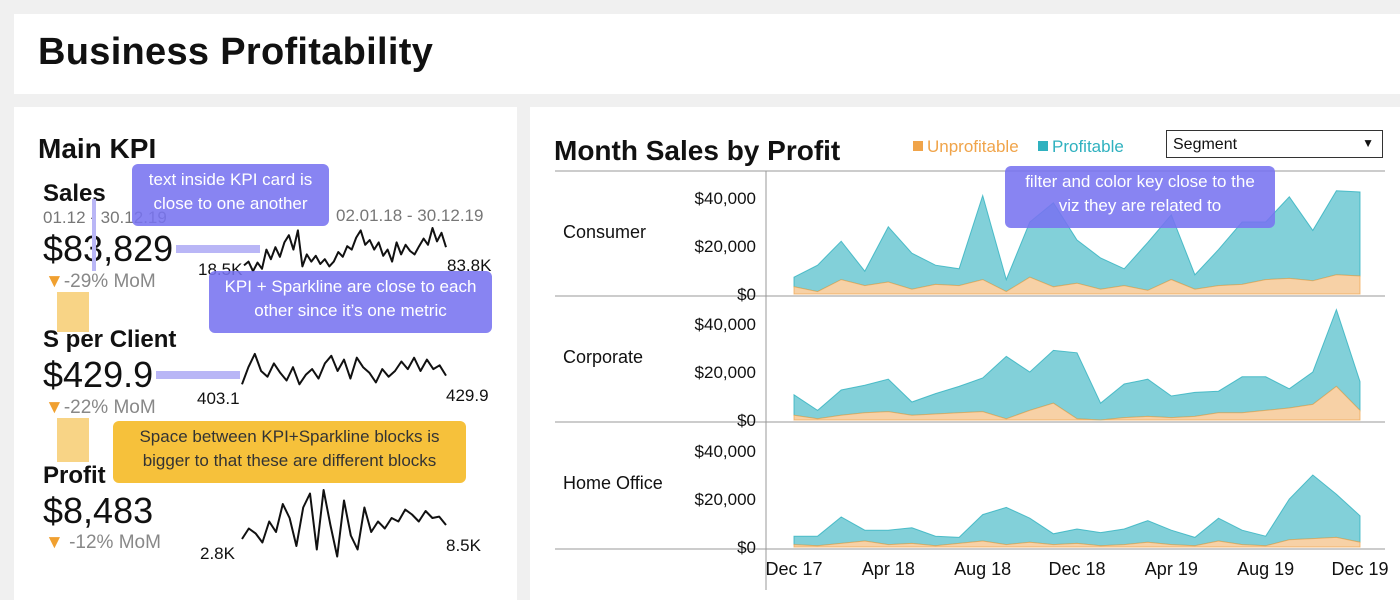 The image size is (1400, 600). Describe the element at coordinates (469, 265) in the screenshot. I see `kpi-sales-spark-end: 83.8K` at that location.